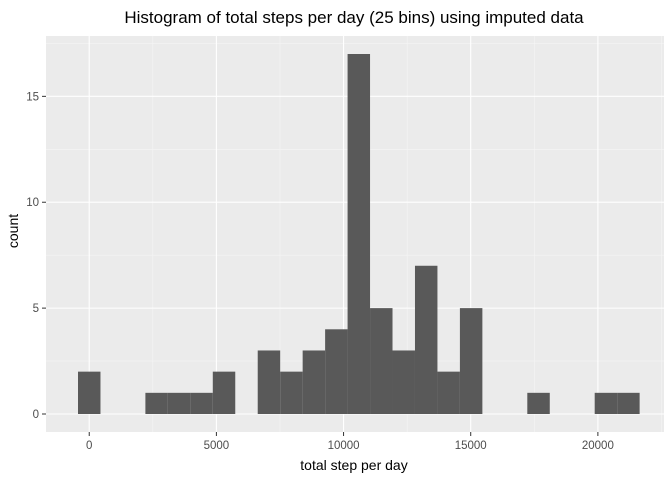 The image size is (672, 480). I want to click on y-tick-label: 0, so click(36, 415).